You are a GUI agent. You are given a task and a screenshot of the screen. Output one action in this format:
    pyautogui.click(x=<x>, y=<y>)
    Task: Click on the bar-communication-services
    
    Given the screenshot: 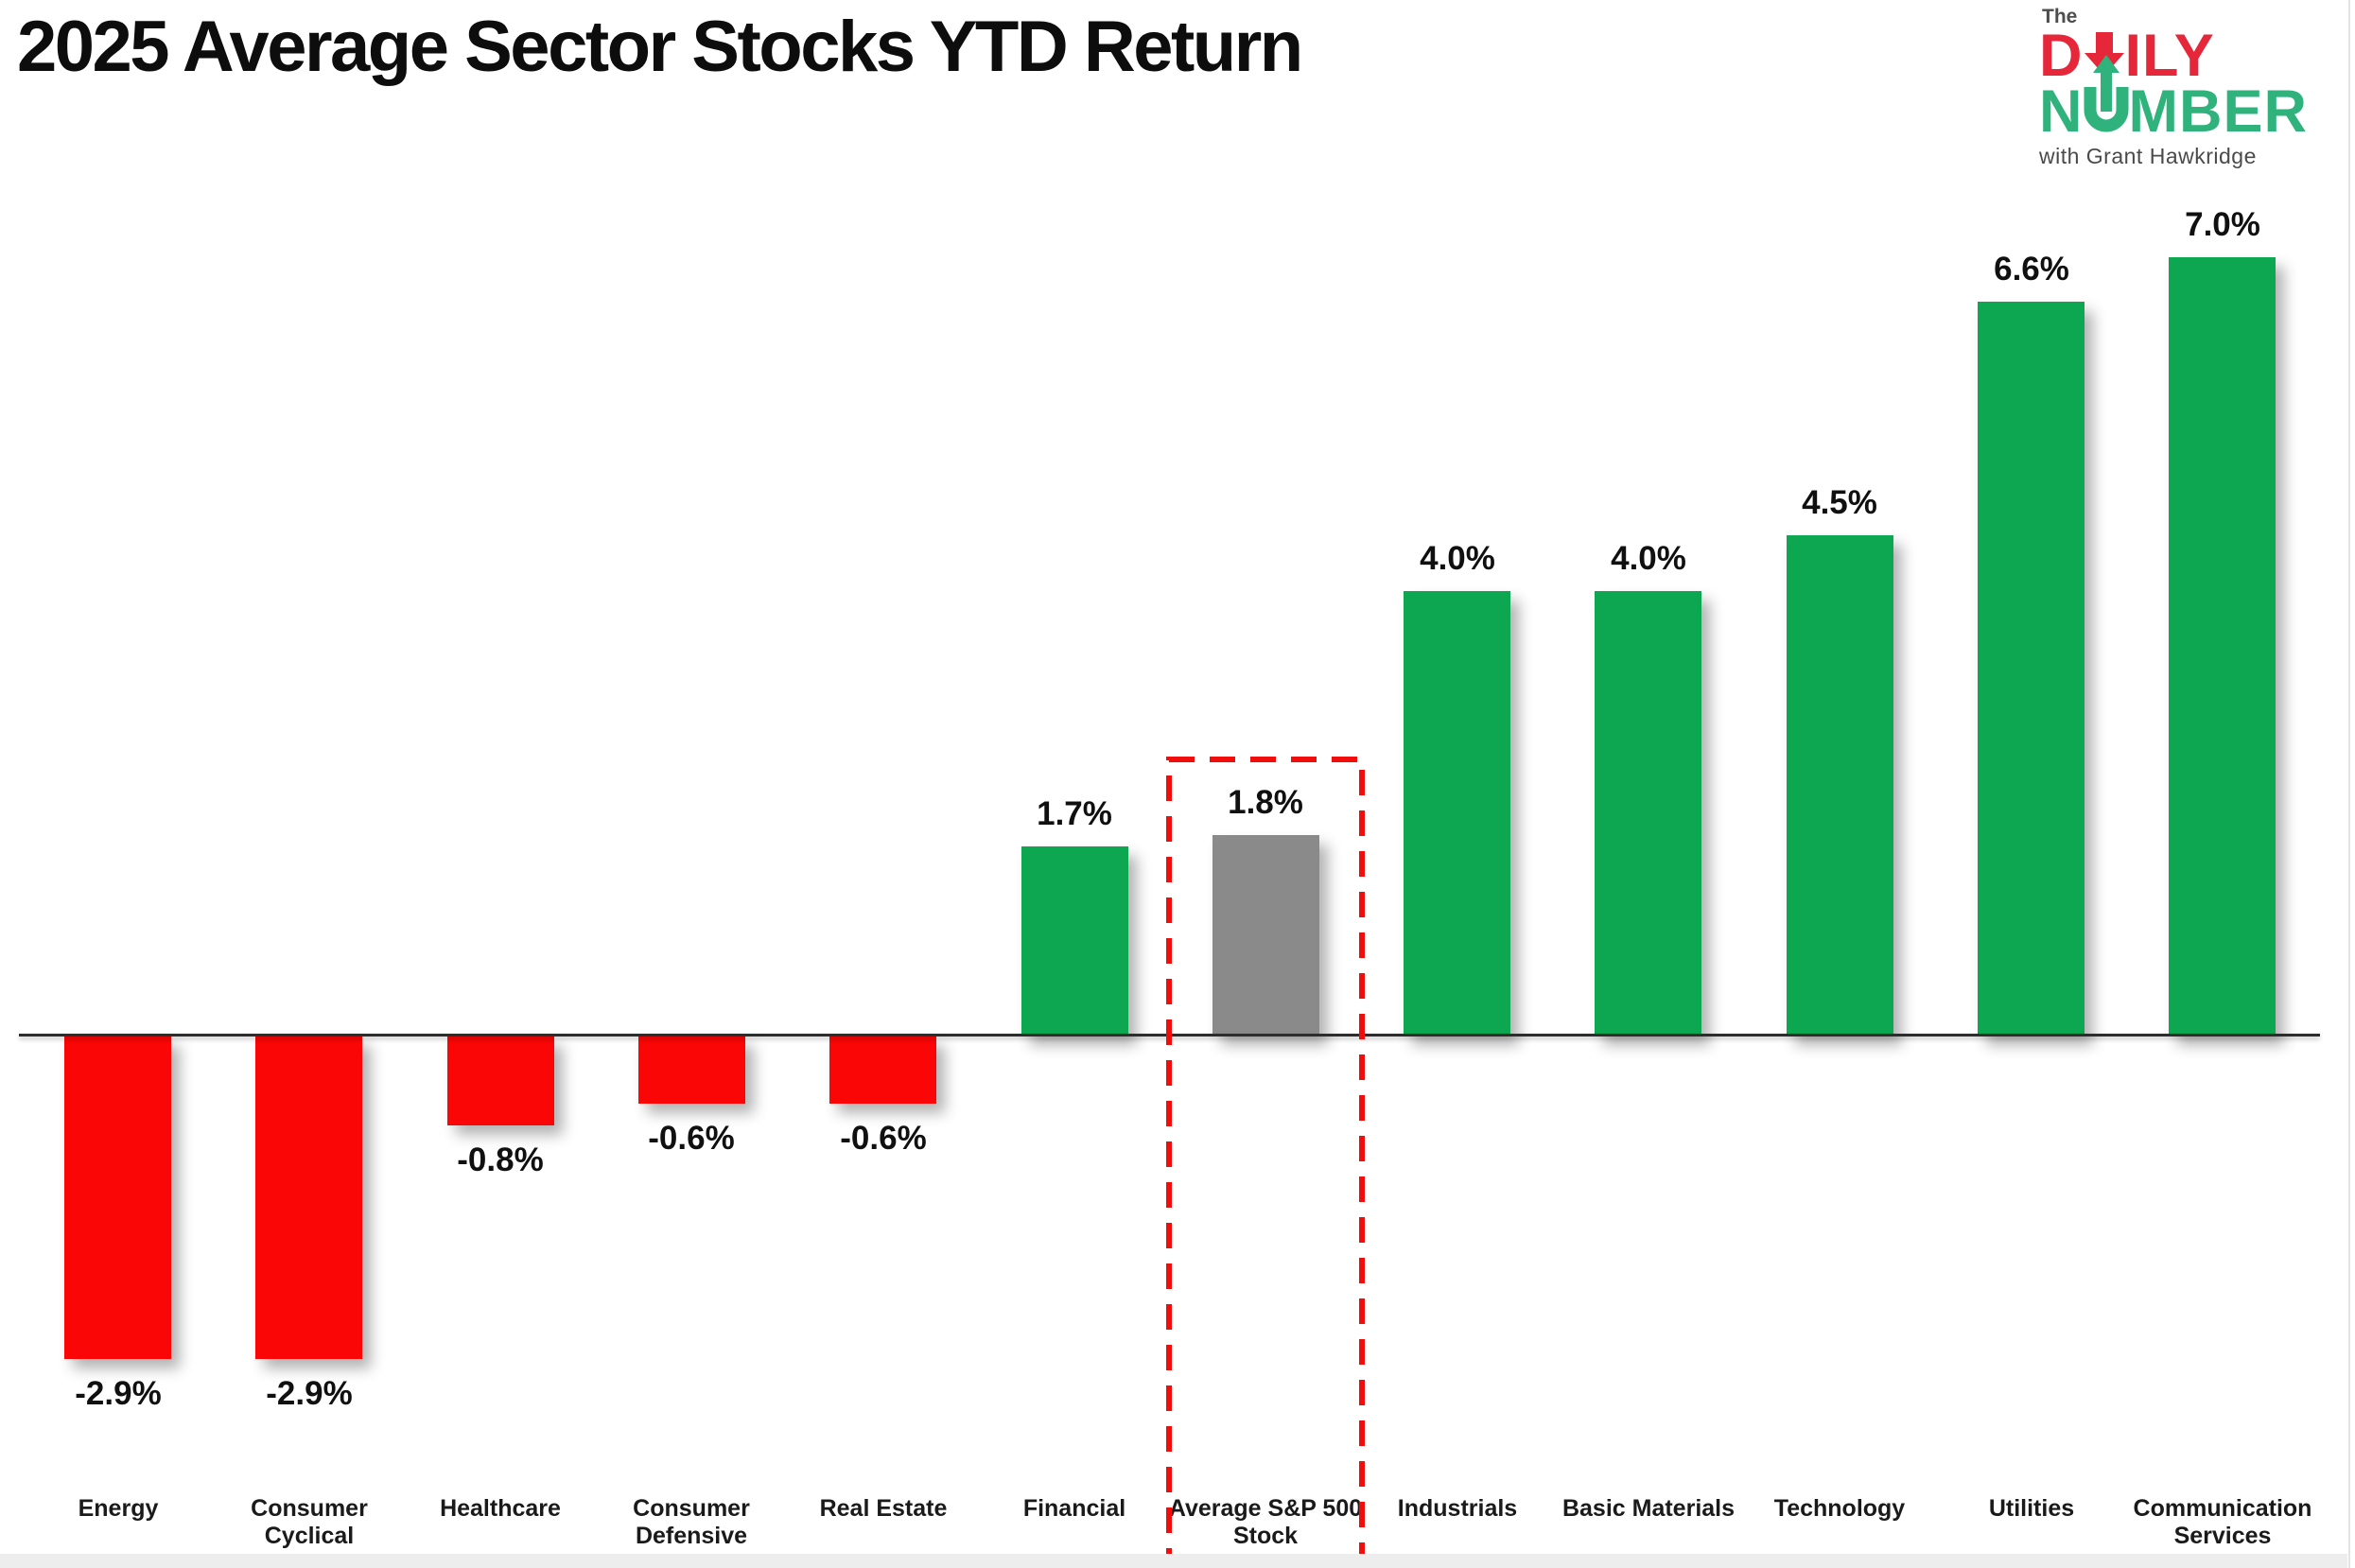 What is the action you would take?
    pyautogui.click(x=2222, y=646)
    